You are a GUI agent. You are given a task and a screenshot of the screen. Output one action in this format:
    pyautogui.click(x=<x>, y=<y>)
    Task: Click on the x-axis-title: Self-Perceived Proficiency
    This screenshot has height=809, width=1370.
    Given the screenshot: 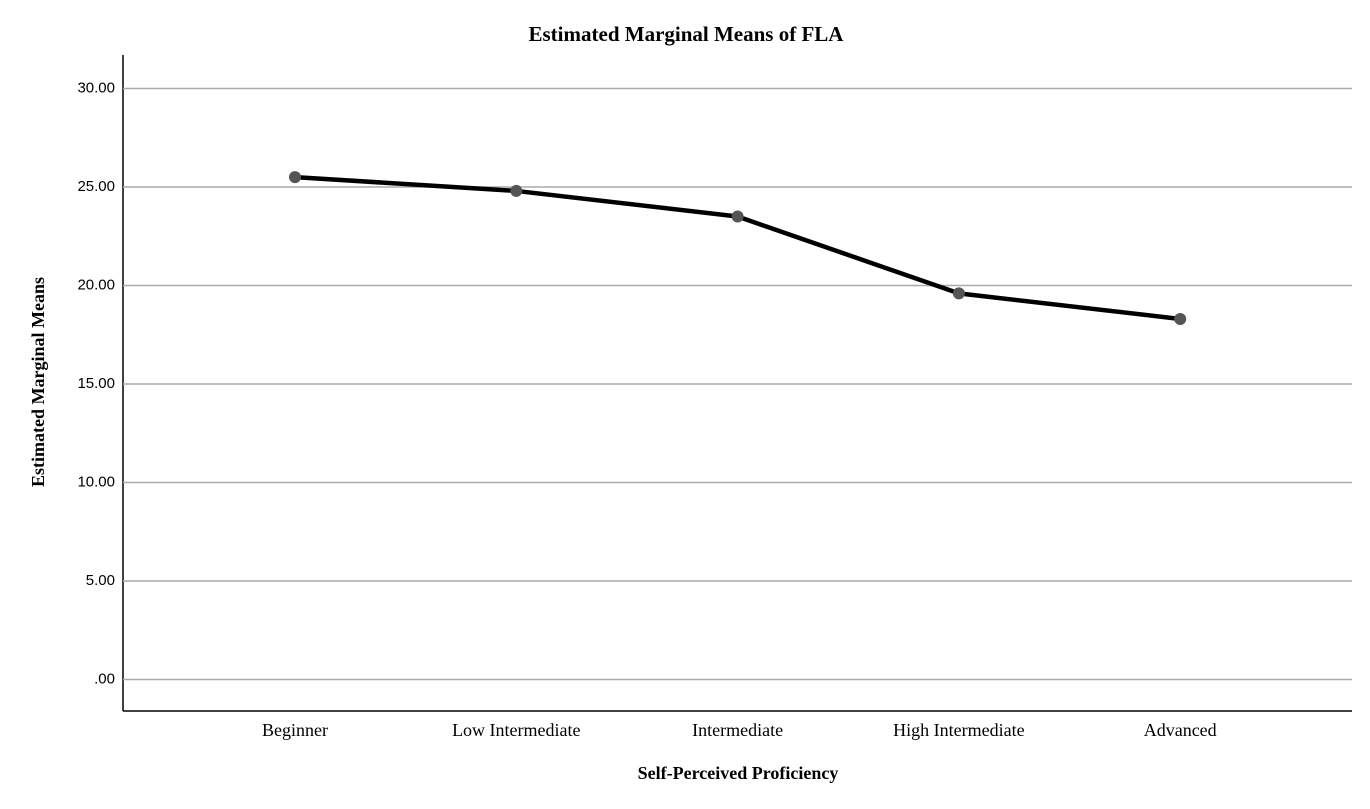 What is the action you would take?
    pyautogui.click(x=738, y=773)
    